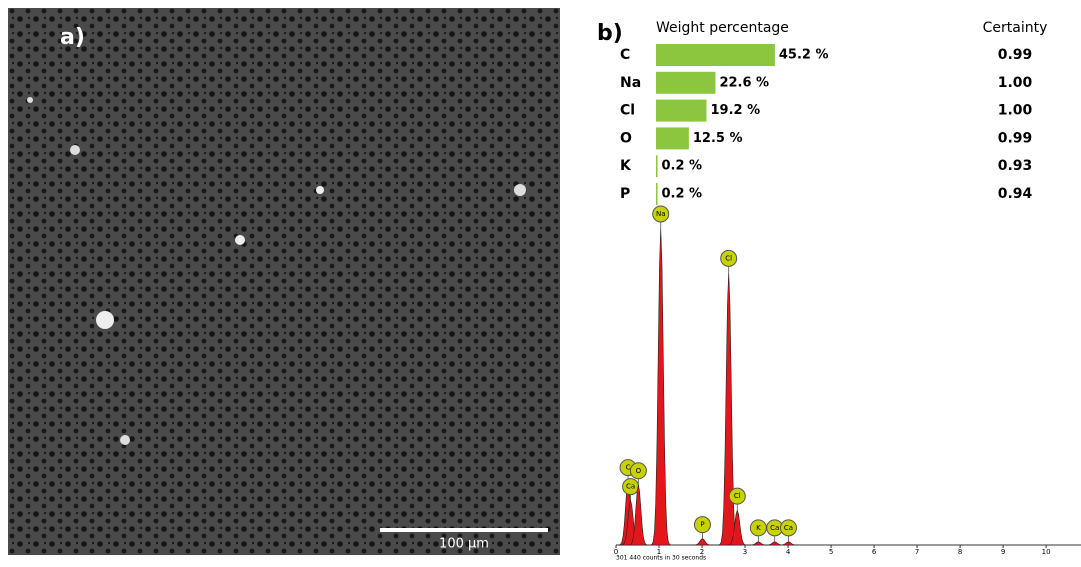  I want to click on peak-label: O, so click(639, 471).